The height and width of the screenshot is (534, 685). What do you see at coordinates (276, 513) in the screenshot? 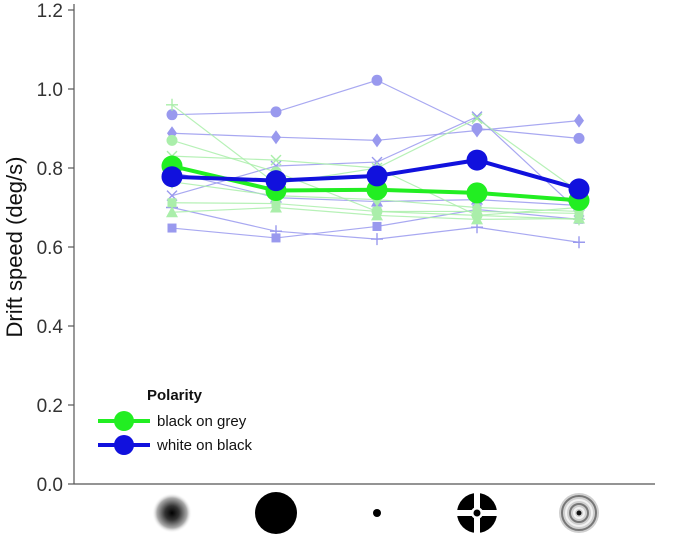
I see `large-black-disc-icon` at bounding box center [276, 513].